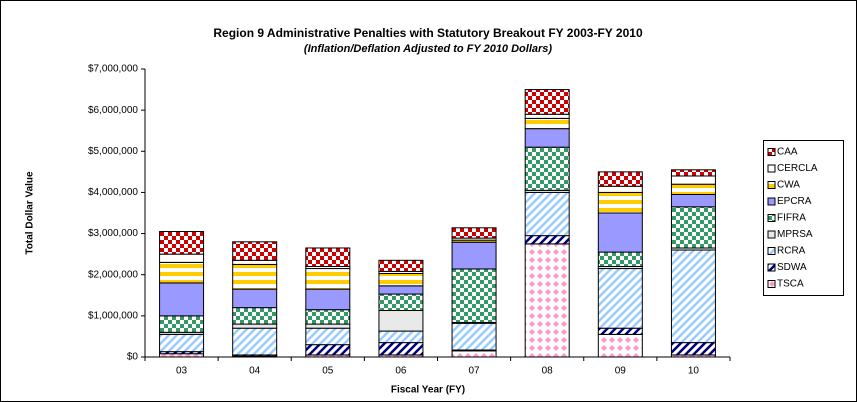 This screenshot has width=857, height=402. Describe the element at coordinates (794, 201) in the screenshot. I see `legend-label: EPCRA` at that location.